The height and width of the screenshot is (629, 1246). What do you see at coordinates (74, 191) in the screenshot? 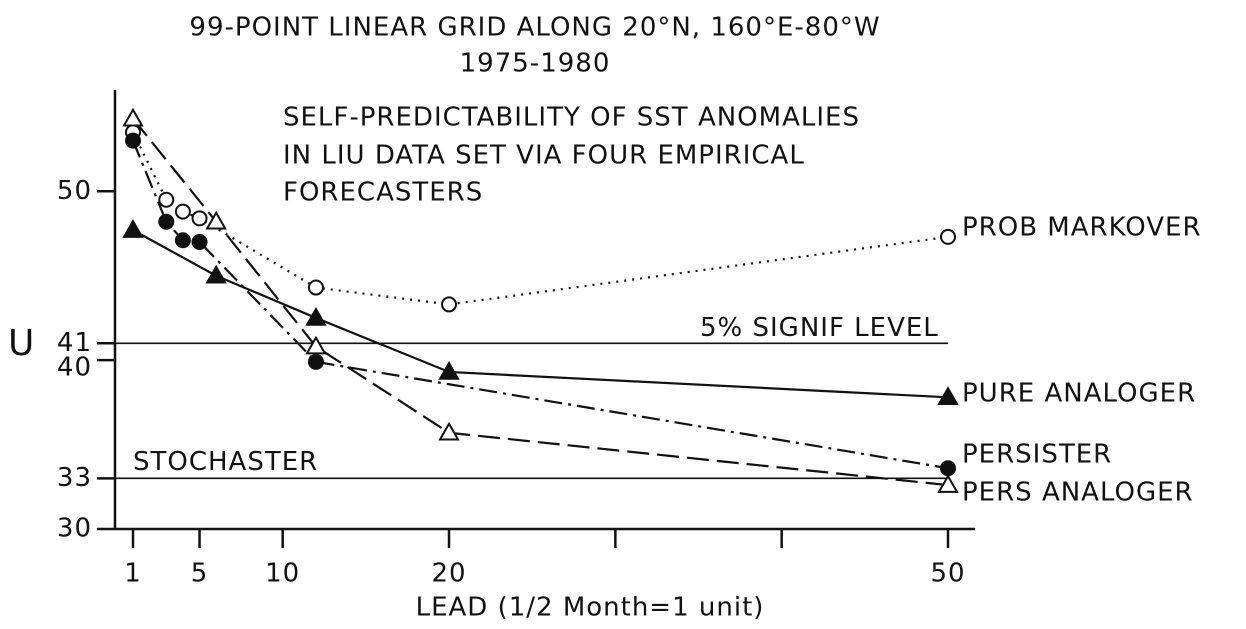
I see `y-tick-label: 50` at bounding box center [74, 191].